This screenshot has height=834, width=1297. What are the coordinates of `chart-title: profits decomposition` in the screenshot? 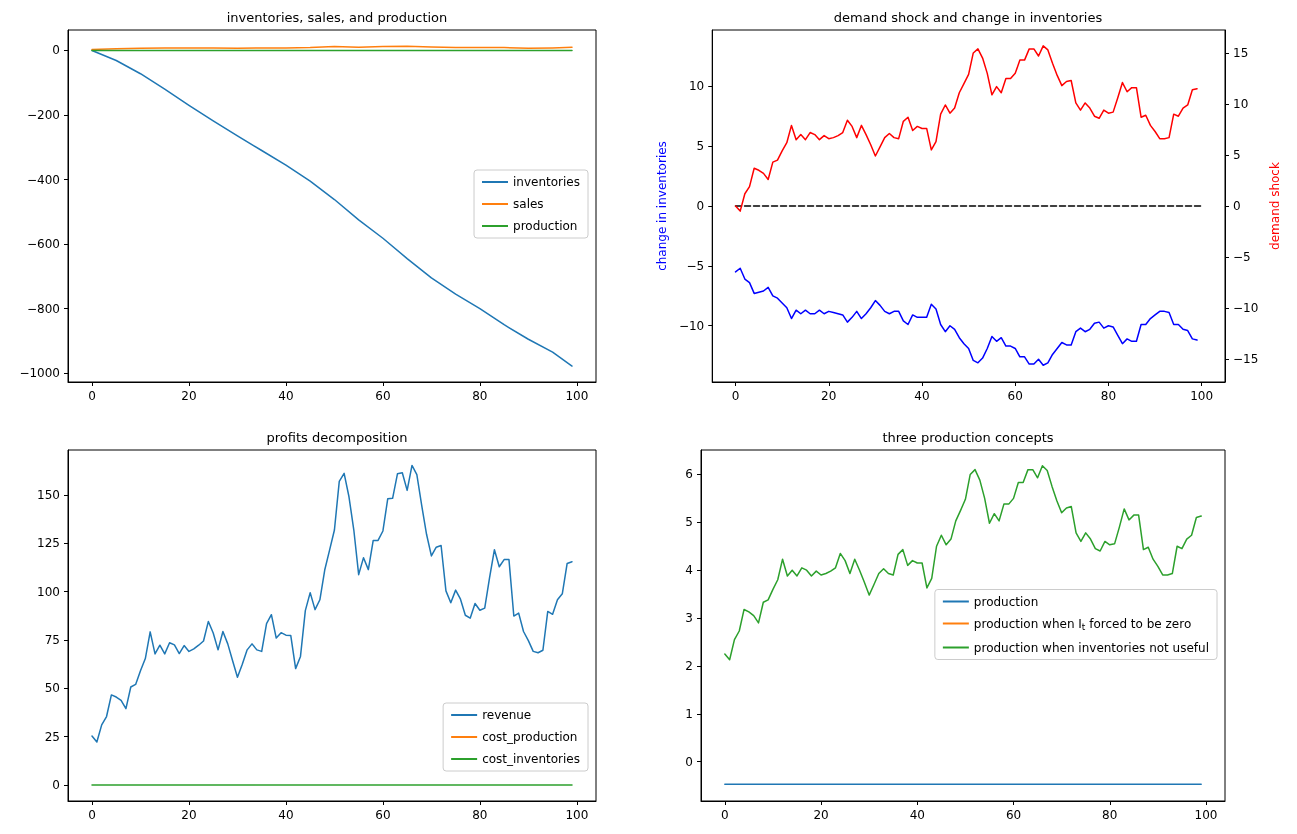 It's located at (337, 437).